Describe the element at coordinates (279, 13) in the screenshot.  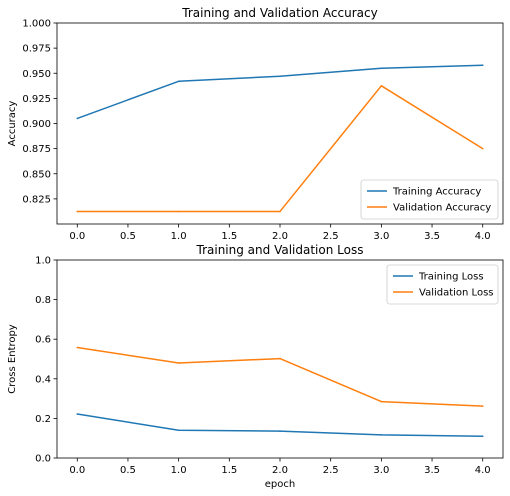
I see `chart-title: Training and Validation Accuracy` at that location.